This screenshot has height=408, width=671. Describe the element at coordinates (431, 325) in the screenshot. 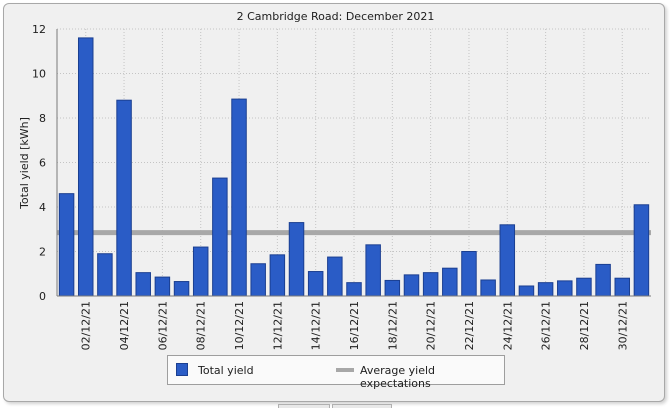

I see `x-tick-label: 20/12/21` at that location.